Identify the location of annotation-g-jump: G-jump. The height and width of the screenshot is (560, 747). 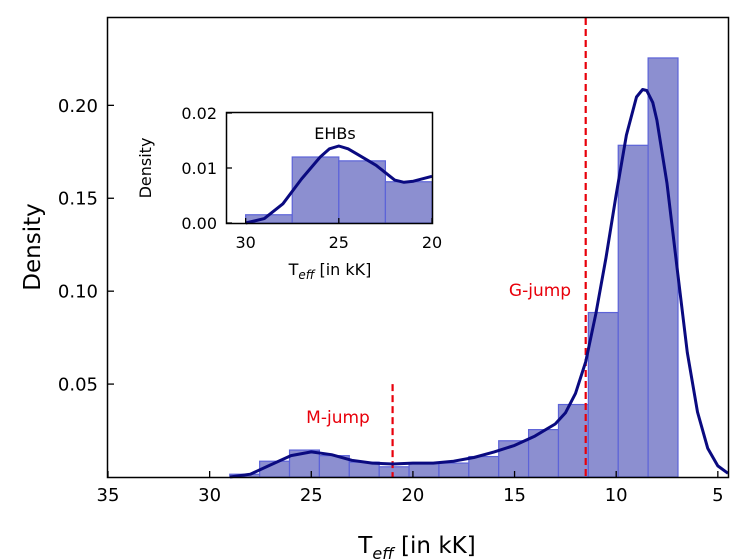
(540, 291).